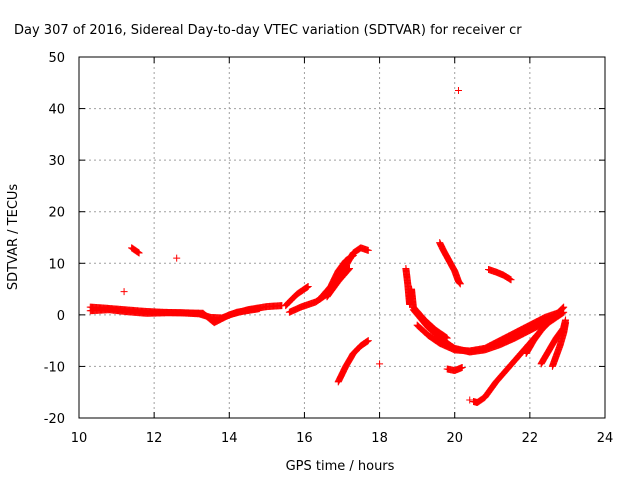 The height and width of the screenshot is (480, 640). What do you see at coordinates (530, 438) in the screenshot?
I see `x-tick-label: 22` at bounding box center [530, 438].